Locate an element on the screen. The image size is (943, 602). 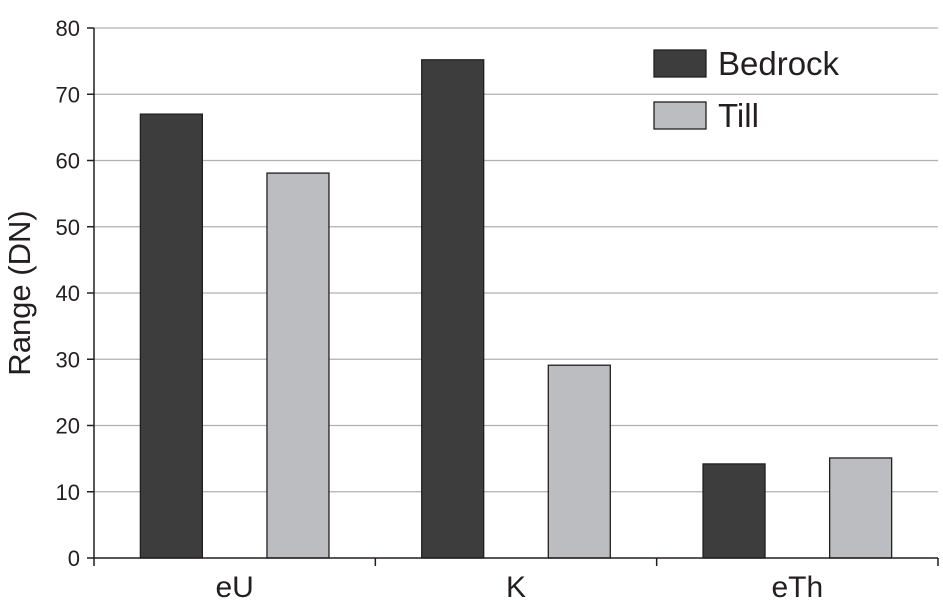
y-tick-label: 50 is located at coordinates (68, 227).